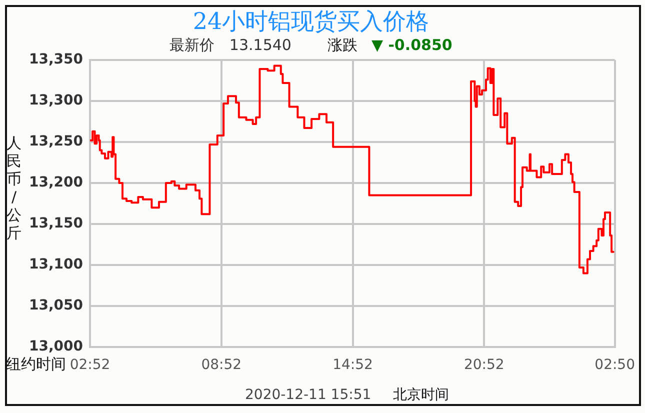  Describe the element at coordinates (231, 45) in the screenshot. I see `chart-subtitle: 最新价 13.1540` at that location.